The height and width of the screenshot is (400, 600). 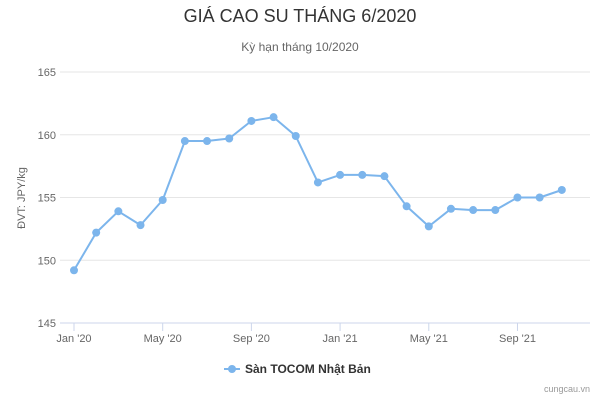 What do you see at coordinates (308, 369) in the screenshot?
I see `legend-label: Sàn TOCOM Nhật Bản` at bounding box center [308, 369].